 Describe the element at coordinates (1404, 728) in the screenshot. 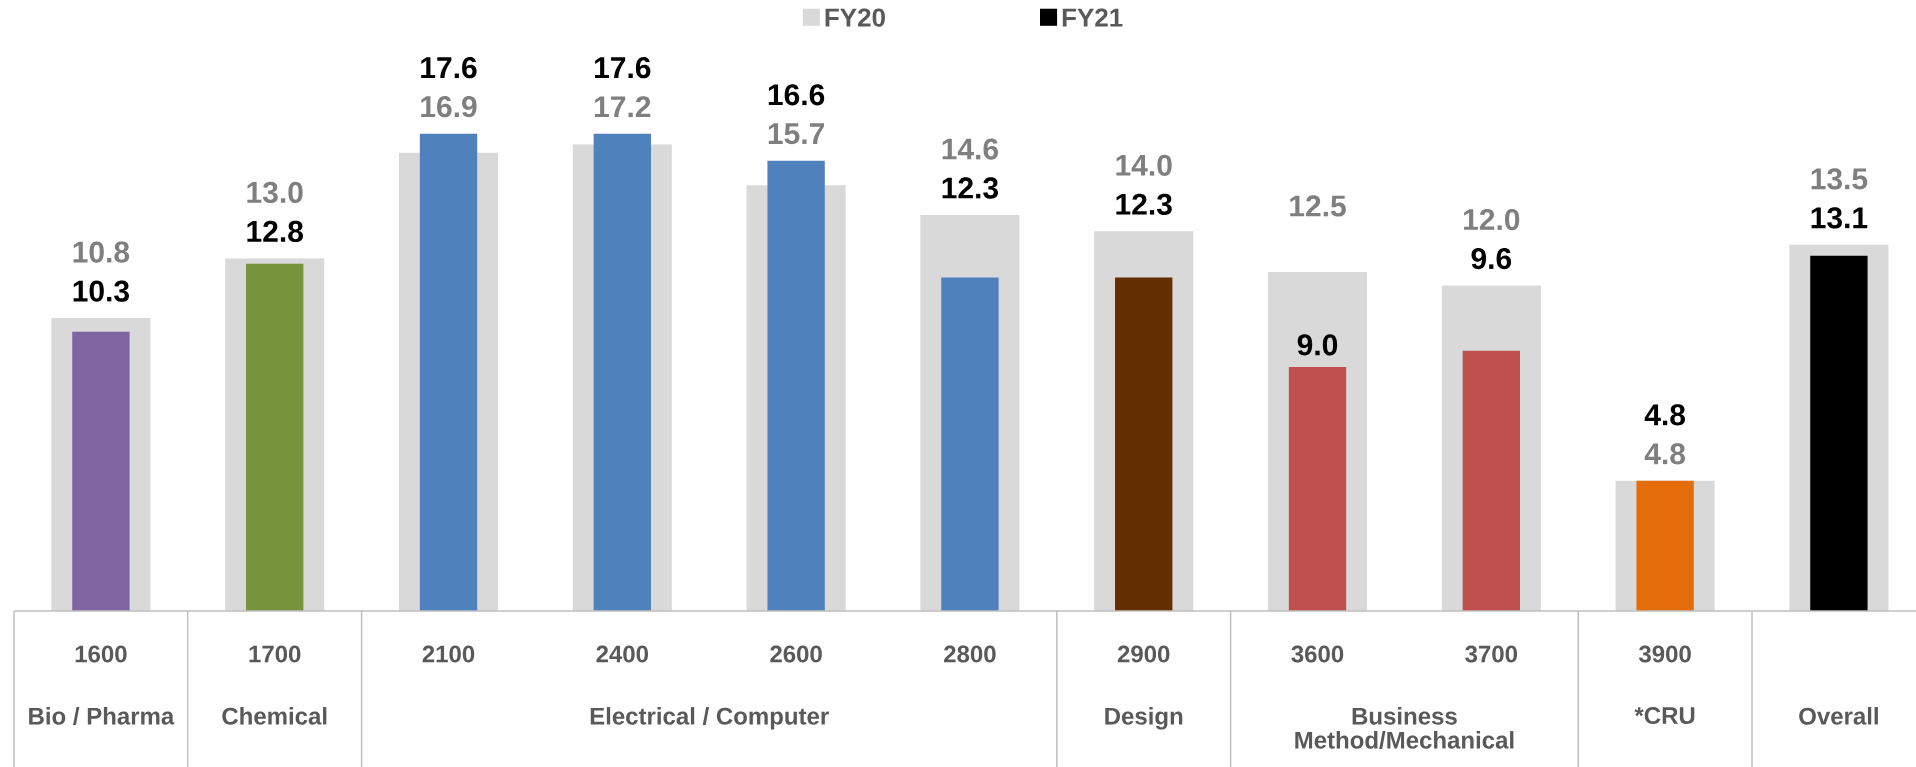

I see `text: Business Method/Mechanical` at that location.